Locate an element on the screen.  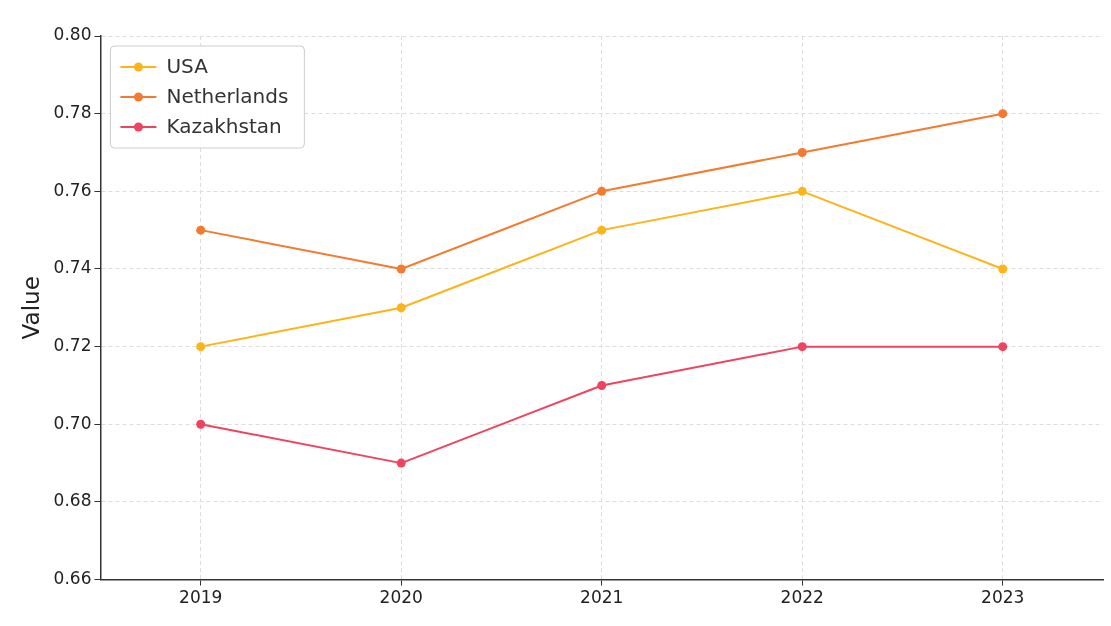
x-tick-label: 2021 is located at coordinates (602, 597).